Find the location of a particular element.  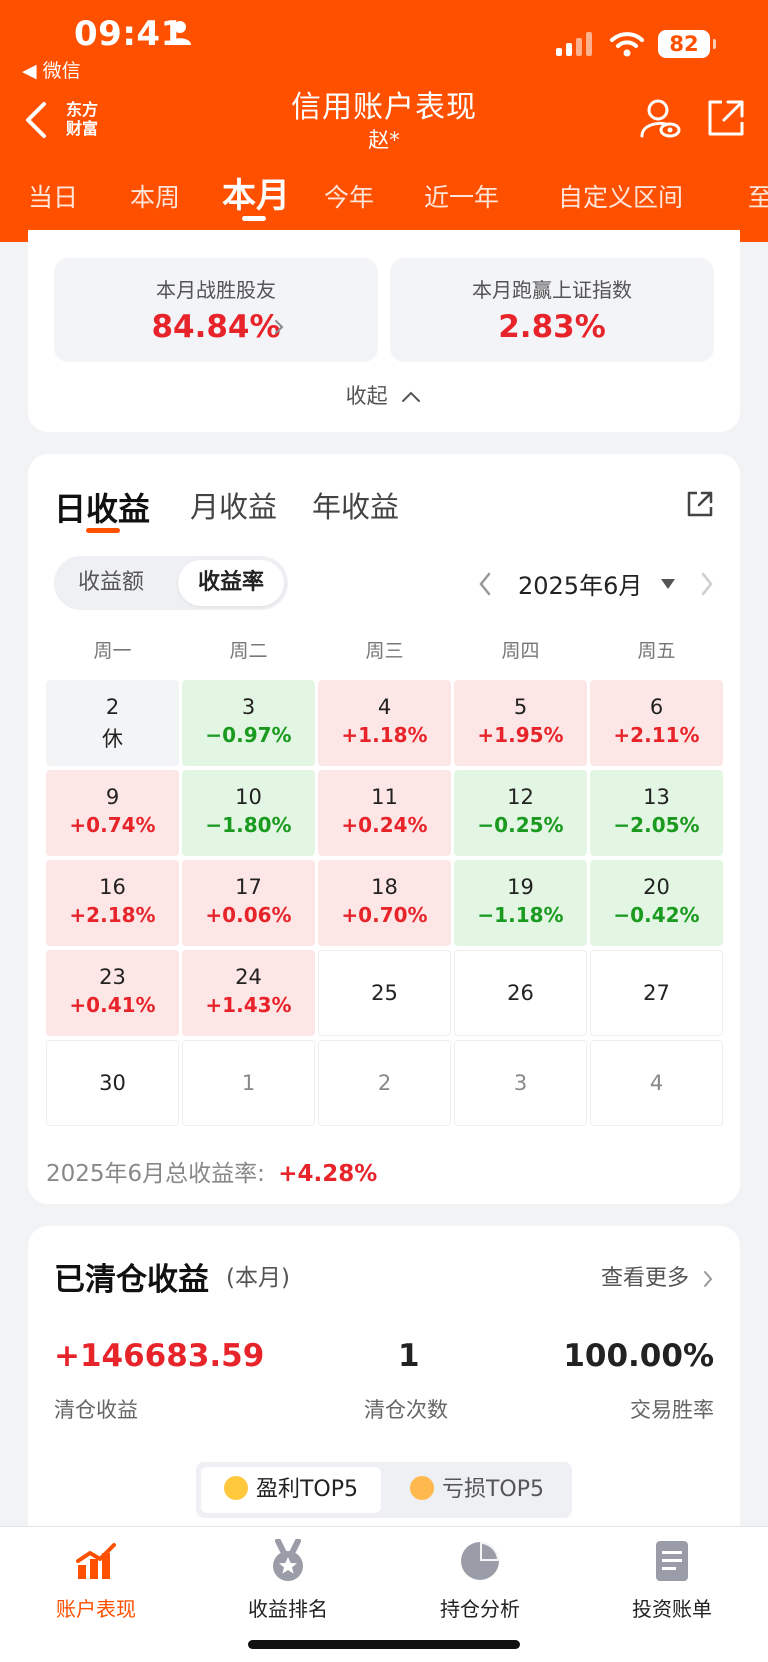

calendar-day-return: +0.41% is located at coordinates (112, 1005).